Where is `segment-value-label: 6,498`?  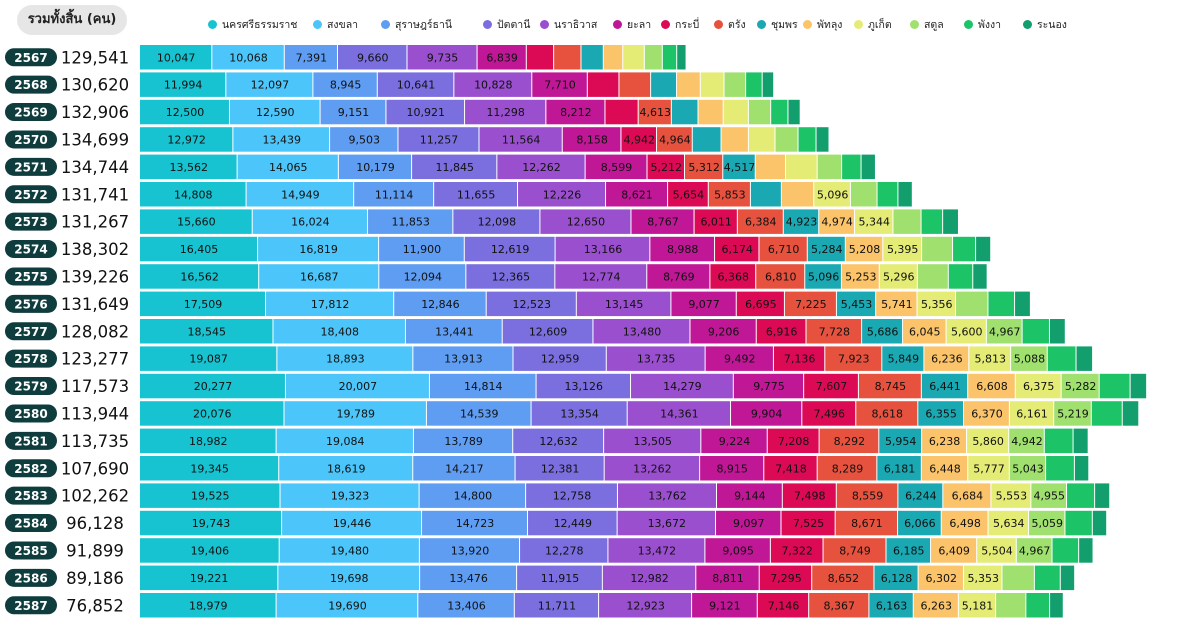 segment-value-label: 6,498 is located at coordinates (965, 523).